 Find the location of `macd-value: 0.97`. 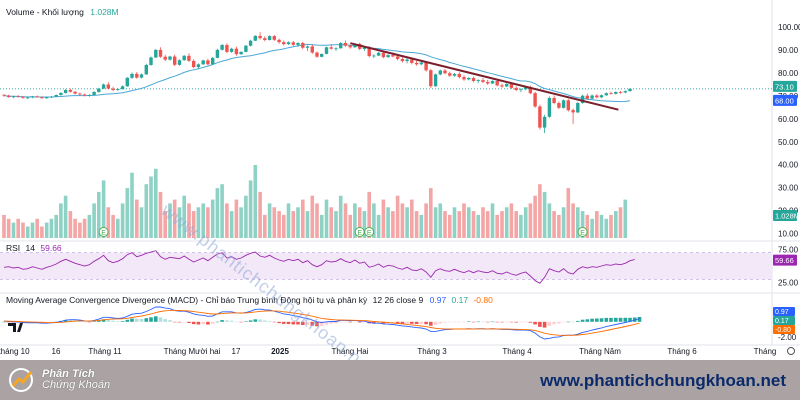

macd-value: 0.97 is located at coordinates (438, 300).